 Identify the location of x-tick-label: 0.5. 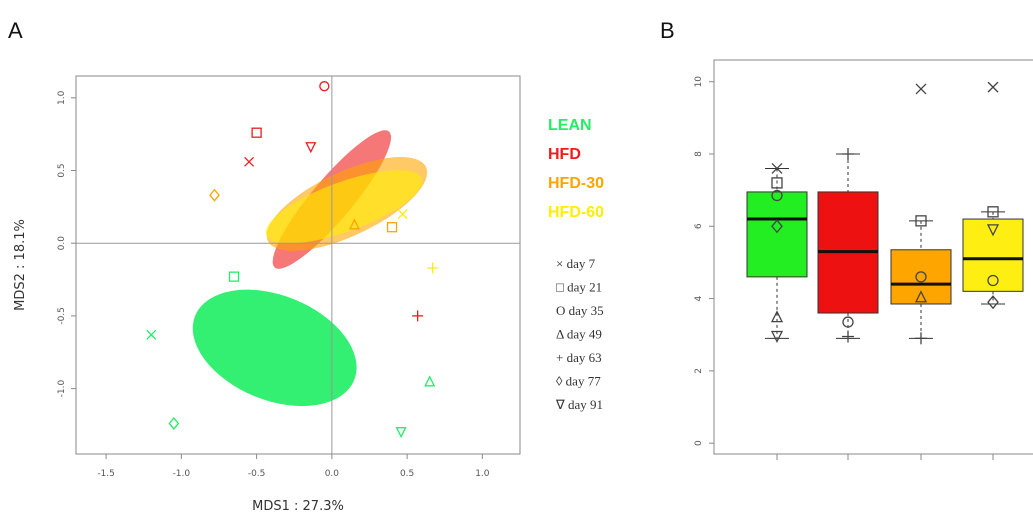
(407, 474).